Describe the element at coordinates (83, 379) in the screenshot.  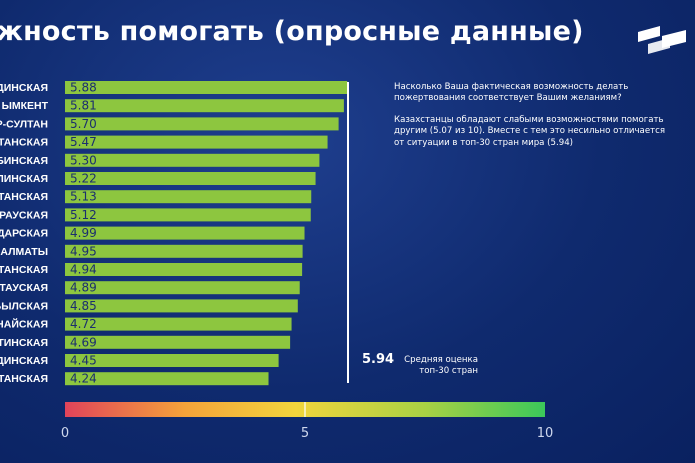
I see `bar-value-label: 4.24` at that location.